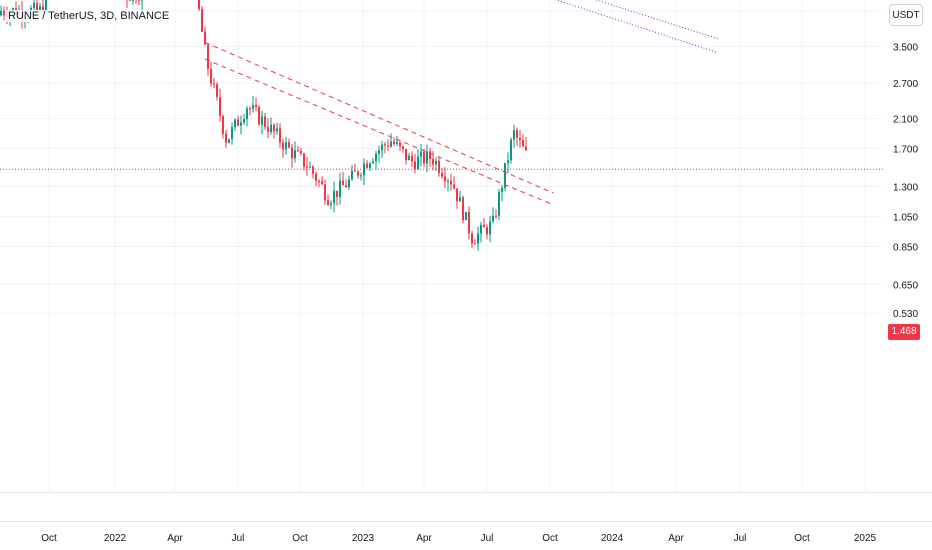 The width and height of the screenshot is (932, 550). What do you see at coordinates (115, 538) in the screenshot?
I see `x-tick-label: 2022` at bounding box center [115, 538].